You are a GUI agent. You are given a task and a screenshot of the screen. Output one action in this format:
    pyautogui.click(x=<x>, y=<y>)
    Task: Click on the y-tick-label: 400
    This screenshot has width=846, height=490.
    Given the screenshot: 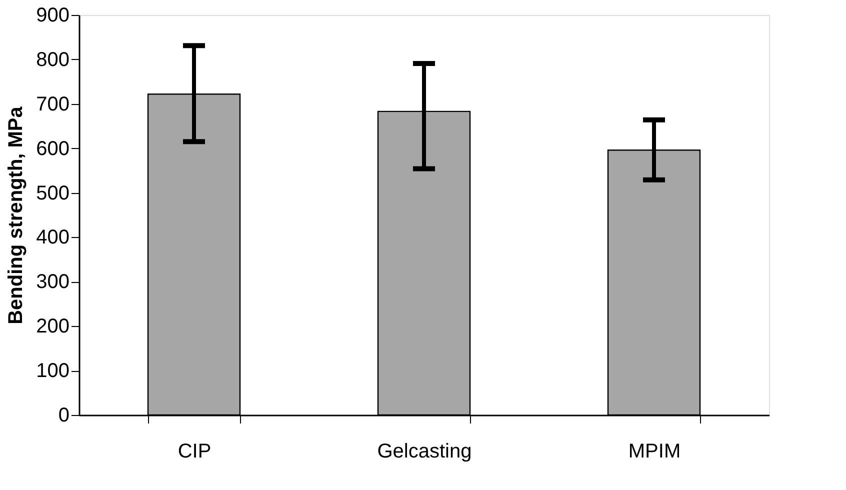 What is the action you would take?
    pyautogui.click(x=53, y=237)
    